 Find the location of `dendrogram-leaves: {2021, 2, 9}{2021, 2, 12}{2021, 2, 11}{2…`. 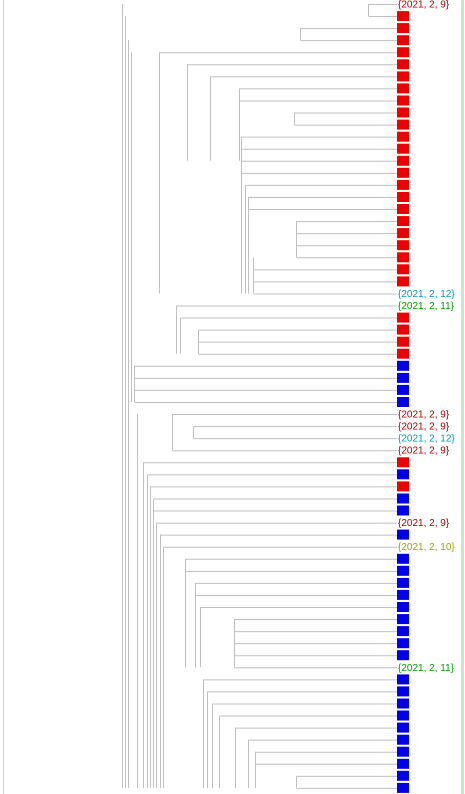

dendrogram-leaves: {2021, 2, 9}{2021, 2, 12}{2021, 2, 11}{2… is located at coordinates (426, 396).